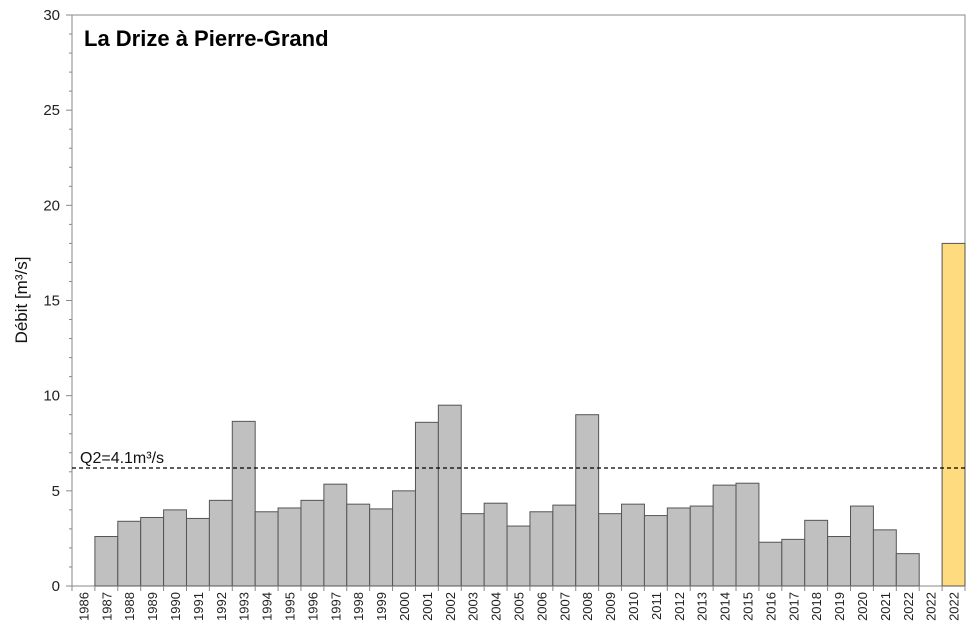  Describe the element at coordinates (51, 301) in the screenshot. I see `y-tick-label: 15` at that location.